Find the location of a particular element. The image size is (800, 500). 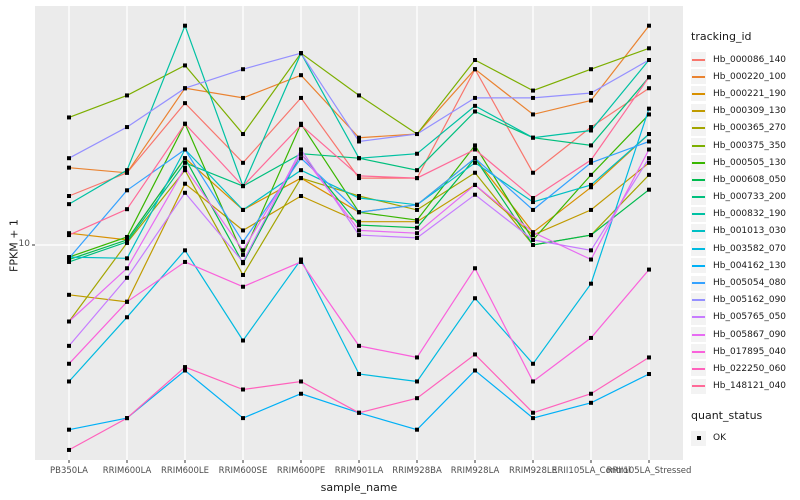

legend-item-Hb_001013_030: Hb_001013_030 is located at coordinates (745, 231).